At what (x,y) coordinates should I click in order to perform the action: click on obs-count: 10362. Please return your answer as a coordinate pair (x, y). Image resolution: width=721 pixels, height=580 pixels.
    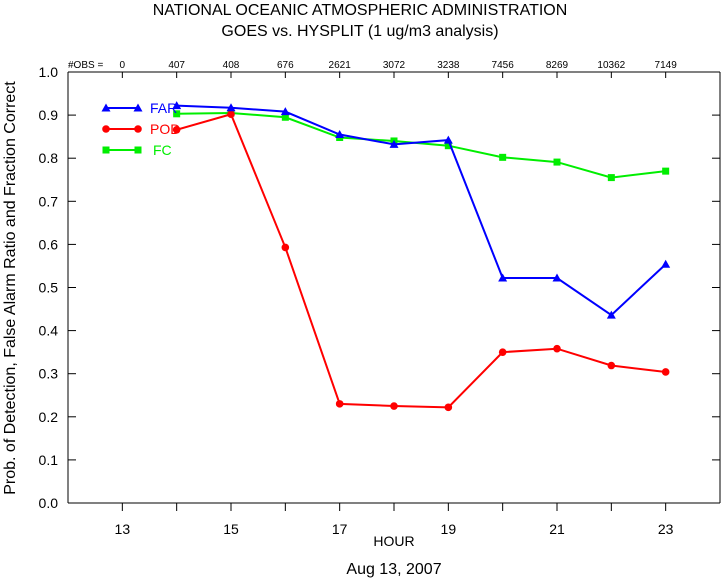
    Looking at the image, I should click on (611, 65).